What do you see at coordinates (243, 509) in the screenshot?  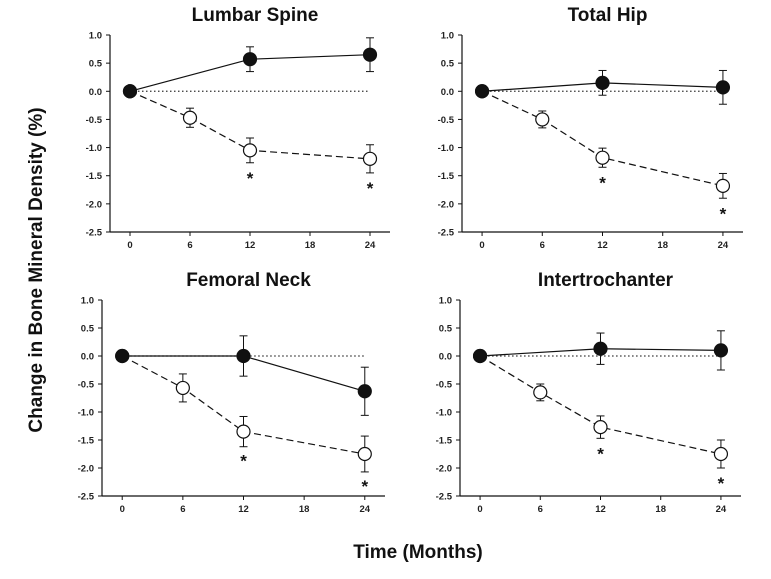 I see `femoral-neck-x-tick-label: 12` at bounding box center [243, 509].